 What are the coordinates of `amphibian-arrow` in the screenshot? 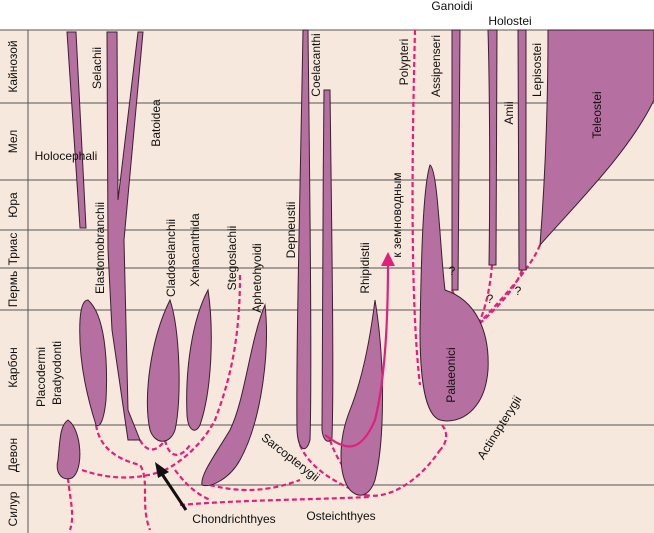 It's located at (357, 354).